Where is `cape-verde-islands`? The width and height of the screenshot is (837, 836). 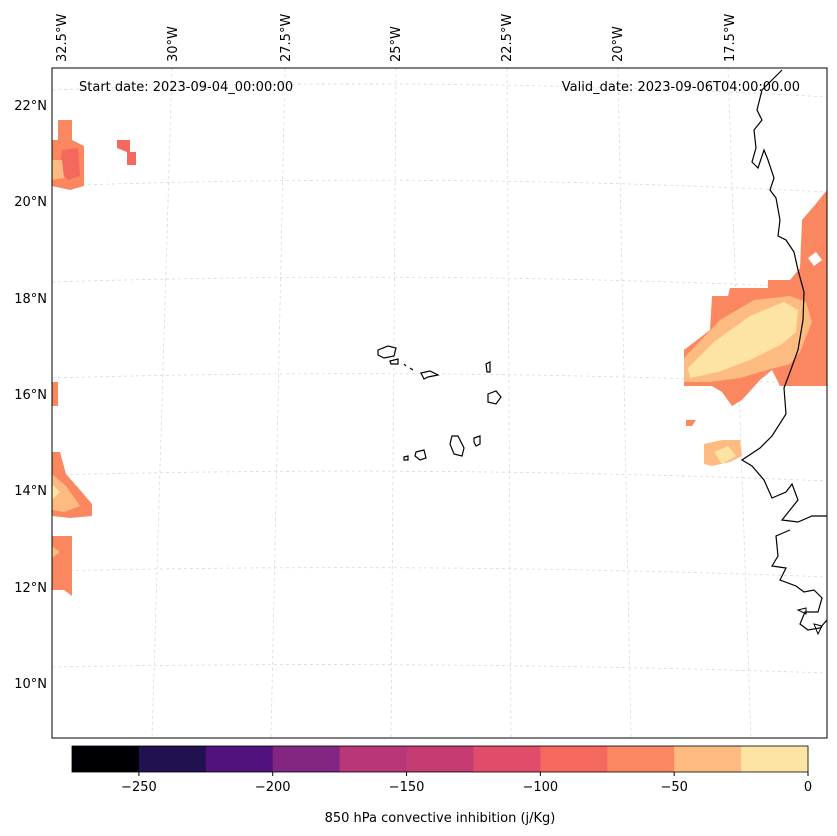 cape-verde-islands is located at coordinates (439, 403).